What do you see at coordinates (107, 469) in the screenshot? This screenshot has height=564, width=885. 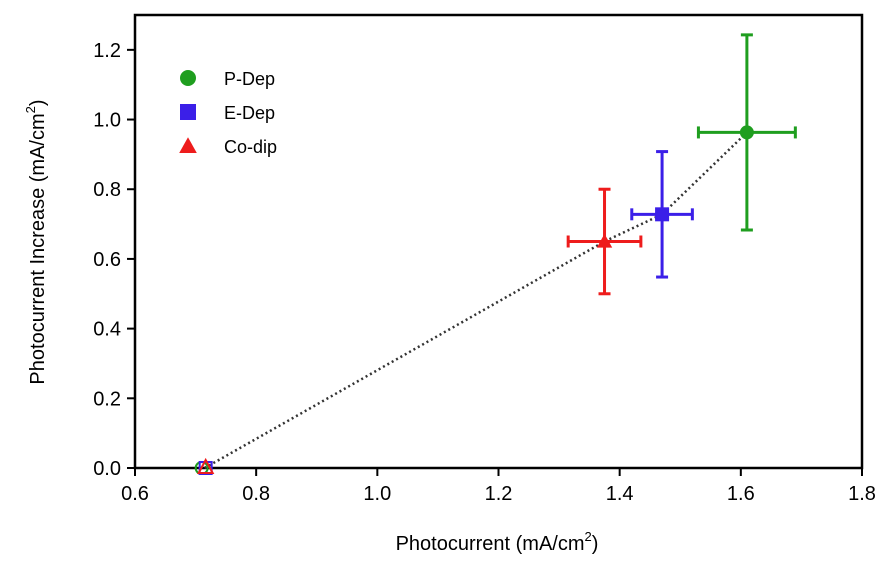 I see `y-tick-label: 0.0` at bounding box center [107, 469].